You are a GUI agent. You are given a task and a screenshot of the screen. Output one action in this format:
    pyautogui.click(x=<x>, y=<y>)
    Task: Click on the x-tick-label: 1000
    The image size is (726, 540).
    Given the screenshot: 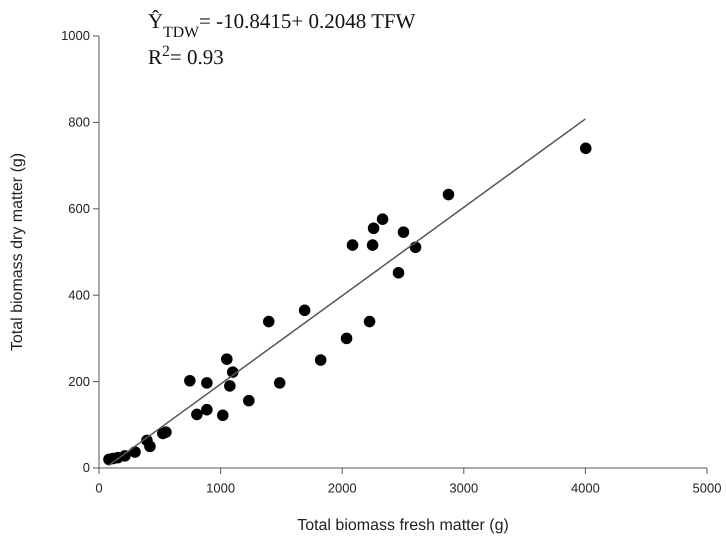 What is the action you would take?
    pyautogui.click(x=221, y=488)
    